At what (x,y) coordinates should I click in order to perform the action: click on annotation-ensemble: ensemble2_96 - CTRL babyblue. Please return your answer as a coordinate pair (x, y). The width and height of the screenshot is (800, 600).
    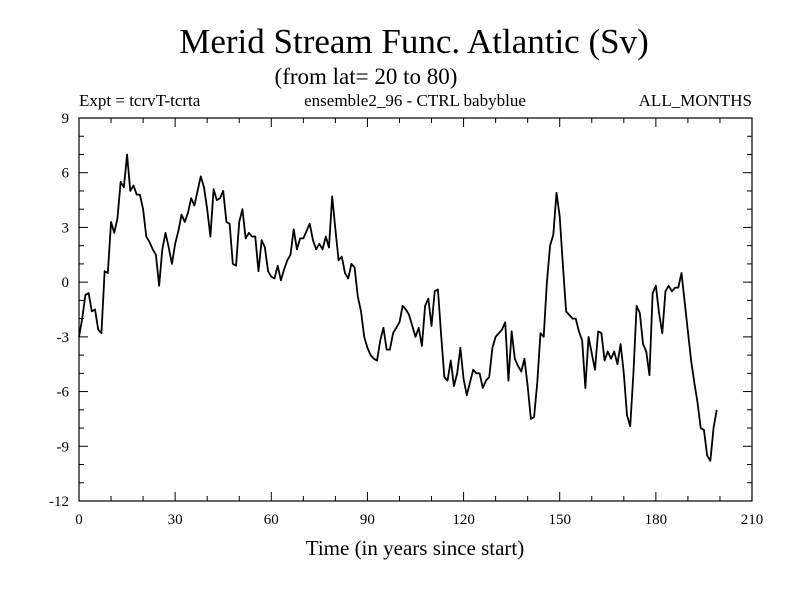
    Looking at the image, I should click on (415, 100).